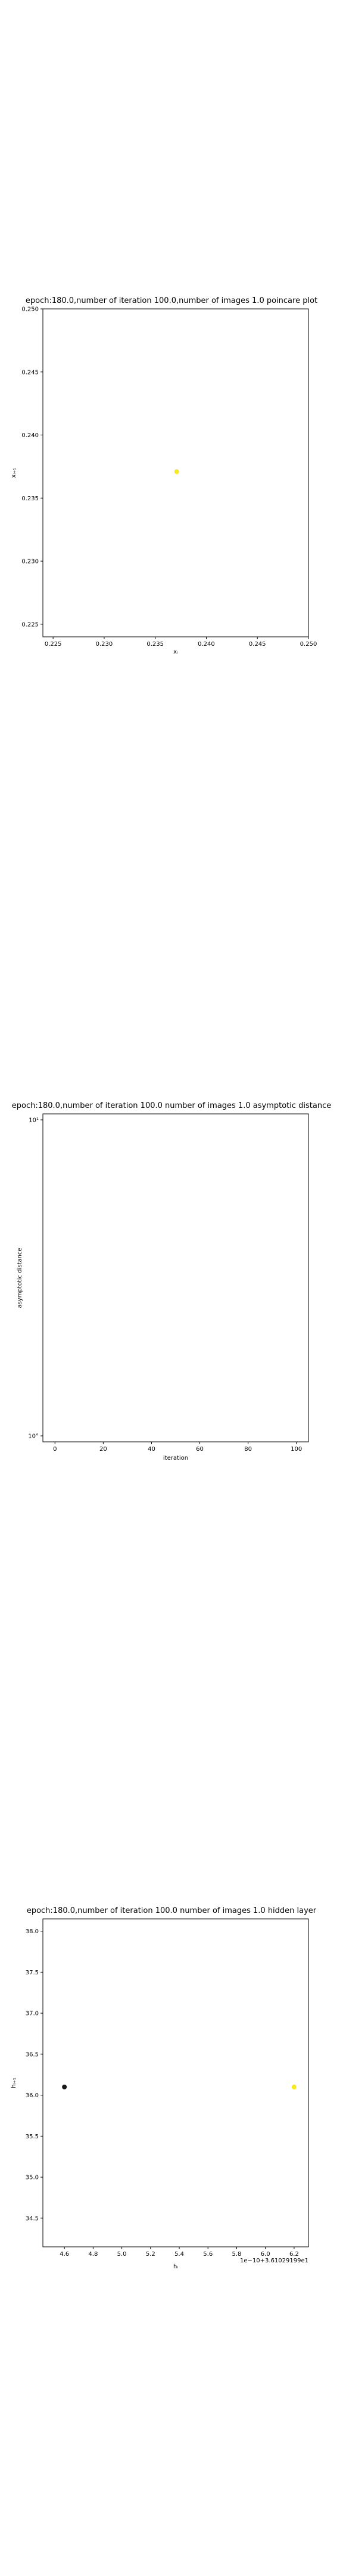 Image resolution: width=343 pixels, height=2576 pixels. What do you see at coordinates (266, 2254) in the screenshot?
I see `hidden-layer-x-tick-label: 6.0` at bounding box center [266, 2254].